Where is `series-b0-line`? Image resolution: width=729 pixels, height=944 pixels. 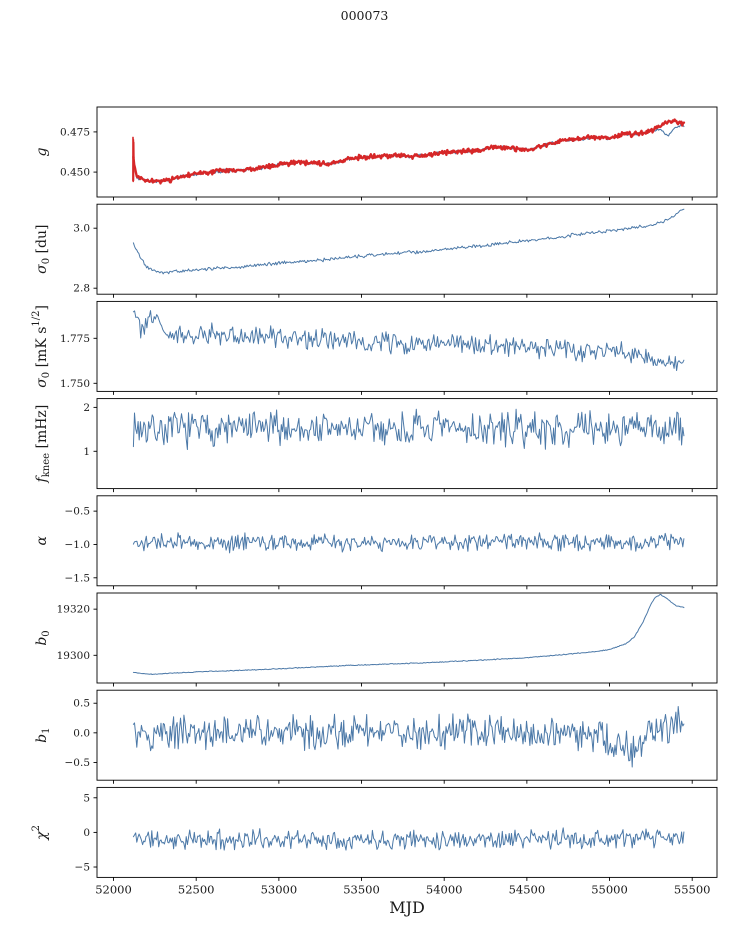
series-b0-line is located at coordinates (408, 634).